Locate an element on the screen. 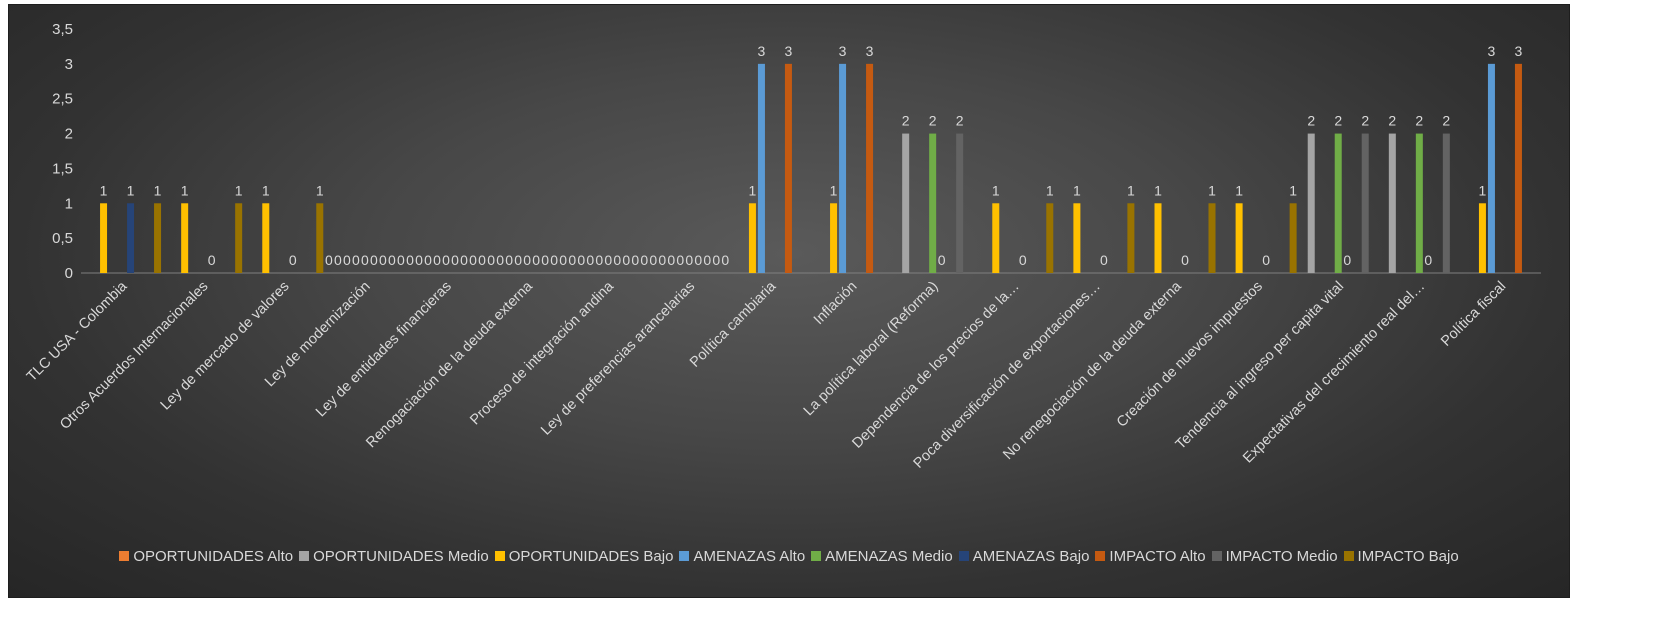 Image resolution: width=1660 pixels, height=618 pixels. y-tick-label: 2,5 is located at coordinates (62, 99).